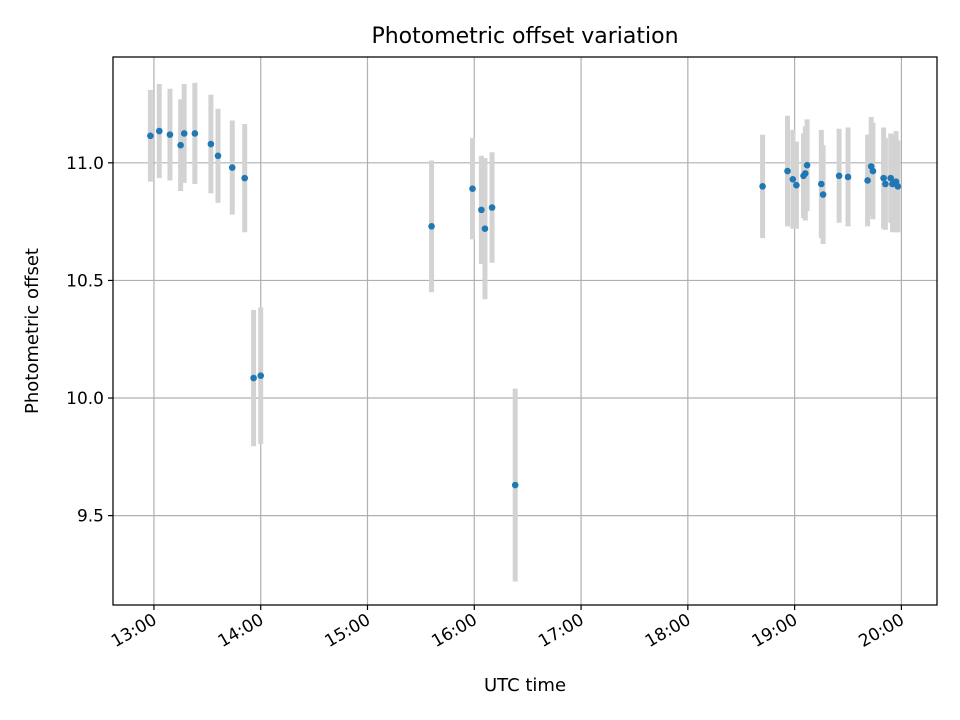 The image size is (960, 720). What do you see at coordinates (85, 281) in the screenshot?
I see `y-tick-label: 10.5` at bounding box center [85, 281].